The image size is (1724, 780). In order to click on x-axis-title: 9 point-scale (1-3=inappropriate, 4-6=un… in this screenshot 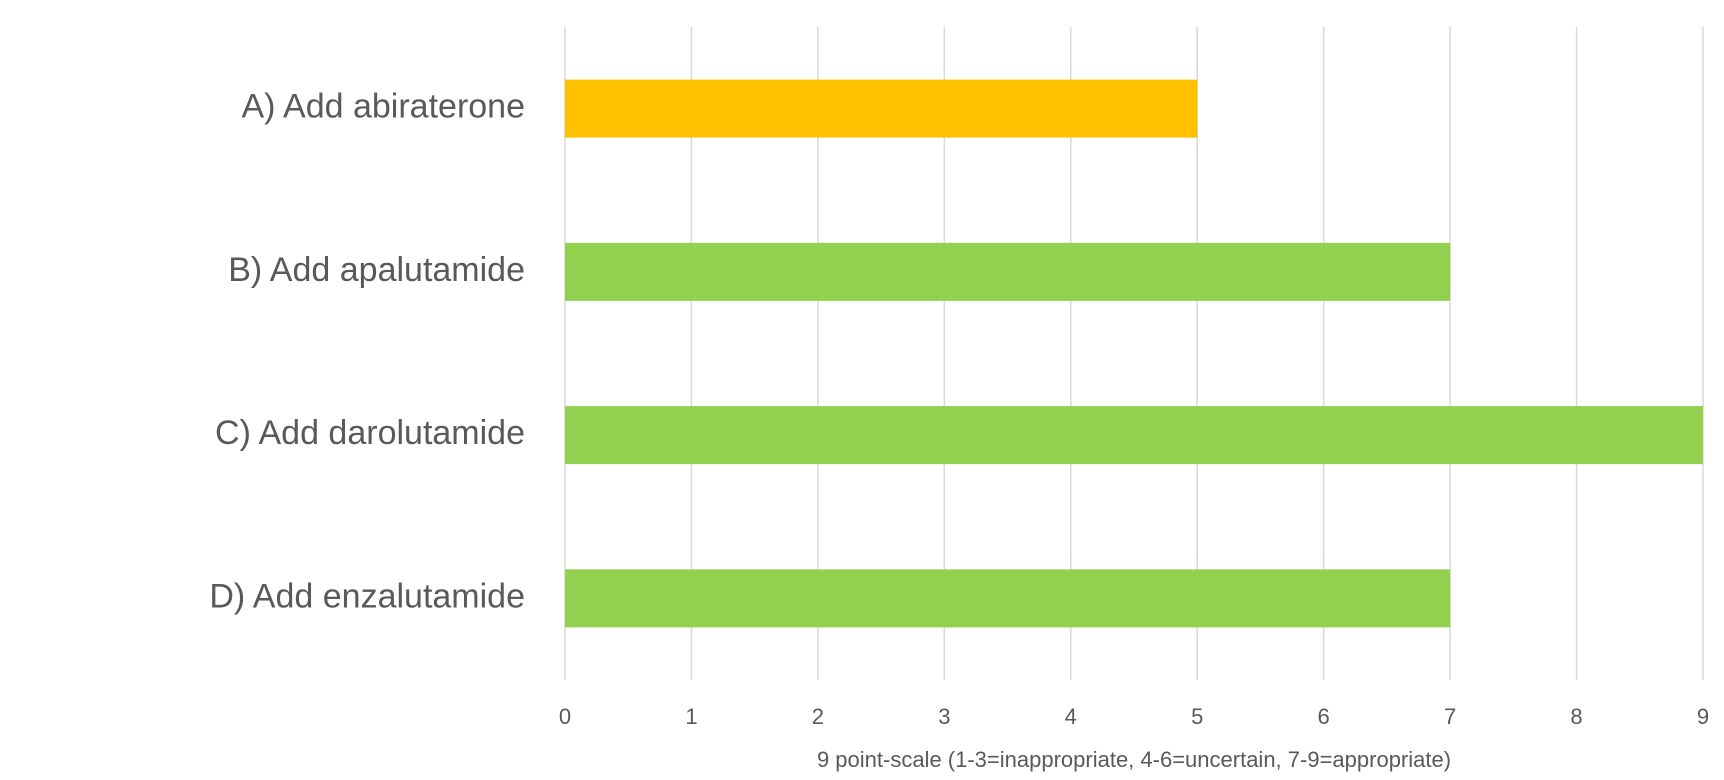, I will do `click(1134, 759)`.